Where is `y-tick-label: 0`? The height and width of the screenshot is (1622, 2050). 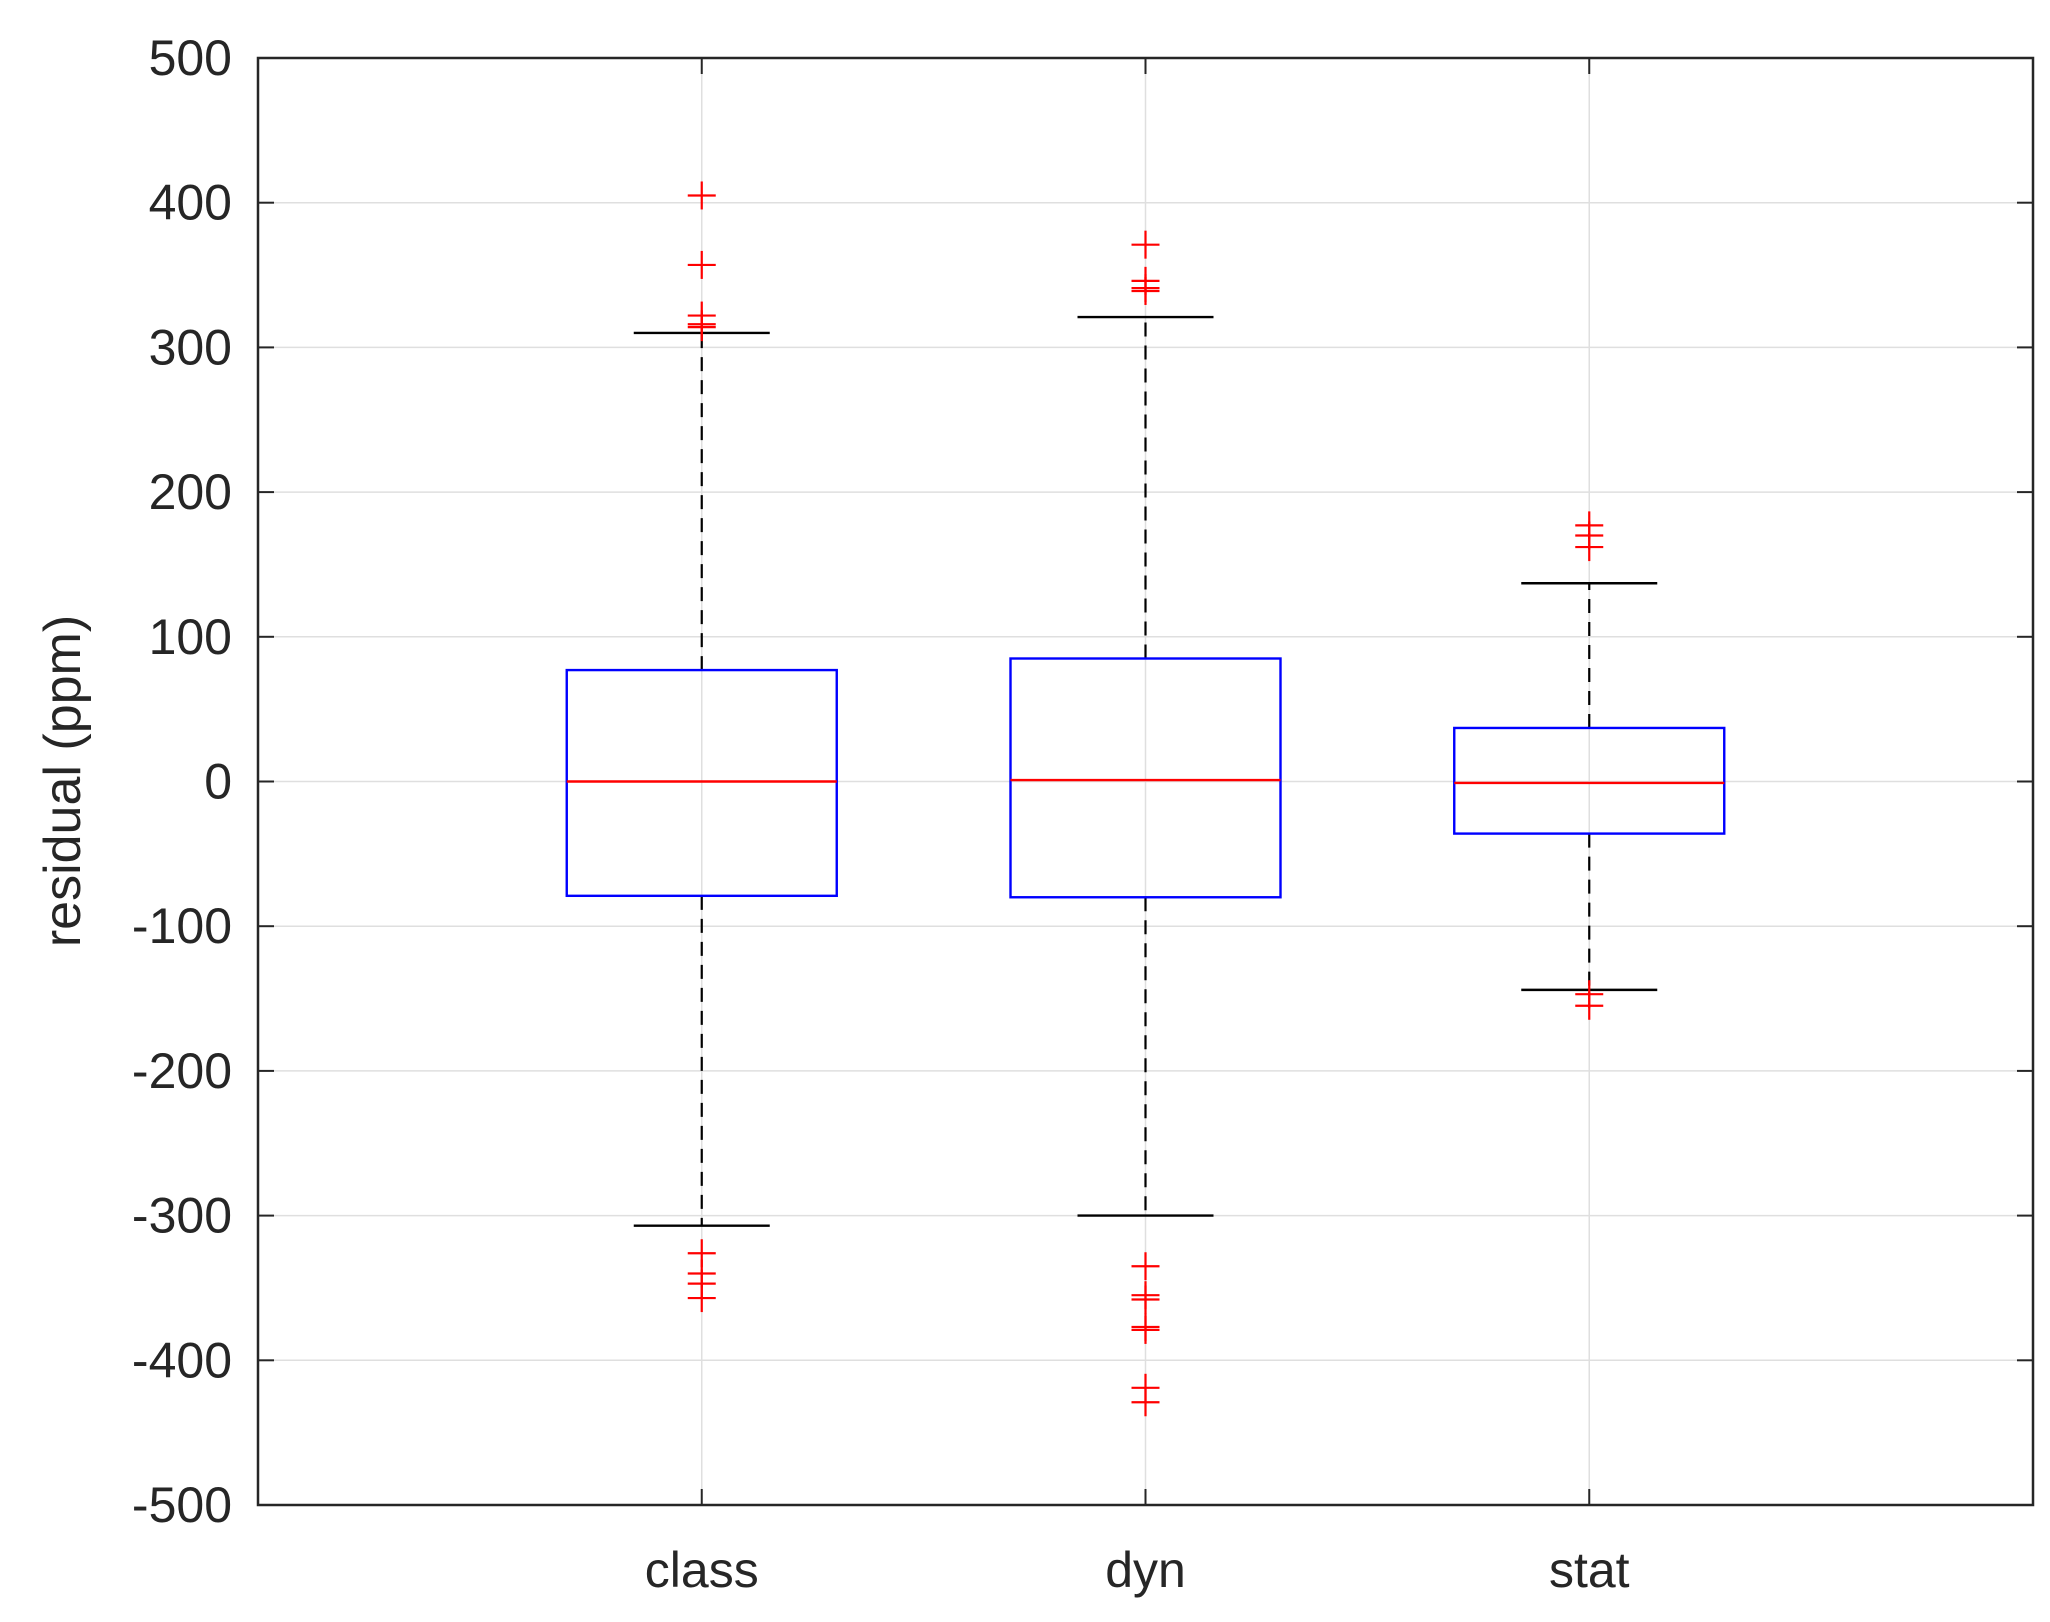 y-tick-label: 0 is located at coordinates (218, 782).